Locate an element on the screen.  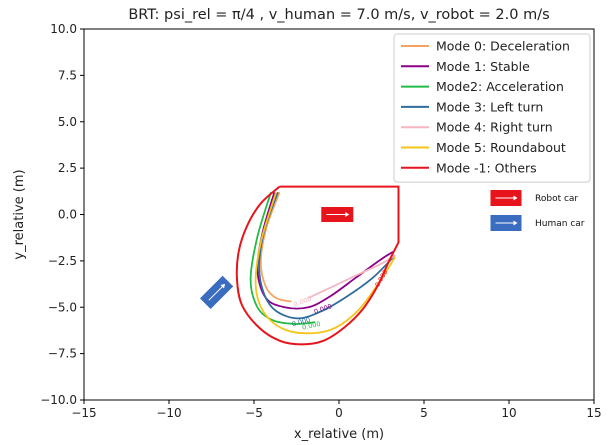
x-tick-label: −10 is located at coordinates (168, 413).